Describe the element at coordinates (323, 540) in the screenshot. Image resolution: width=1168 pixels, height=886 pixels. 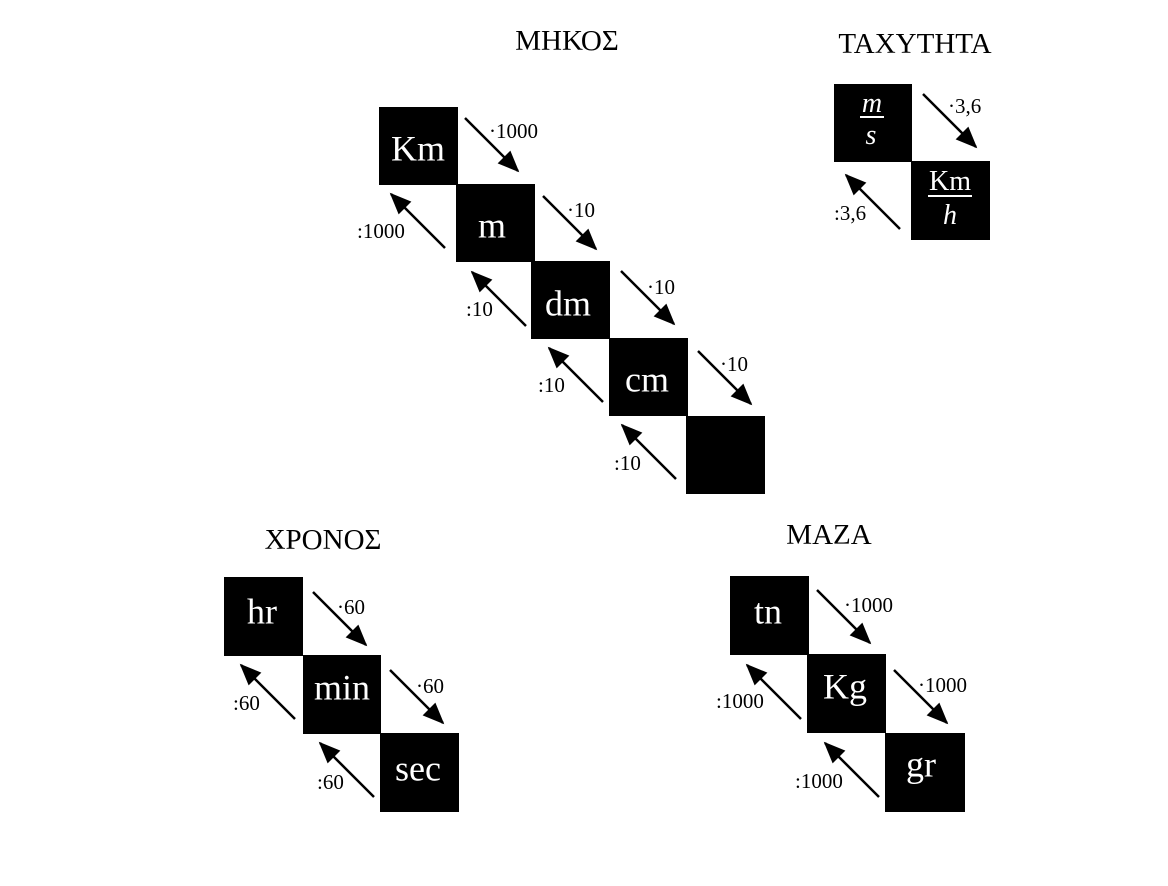
I see `time-title: ΧΡΟΝΟΣ` at that location.